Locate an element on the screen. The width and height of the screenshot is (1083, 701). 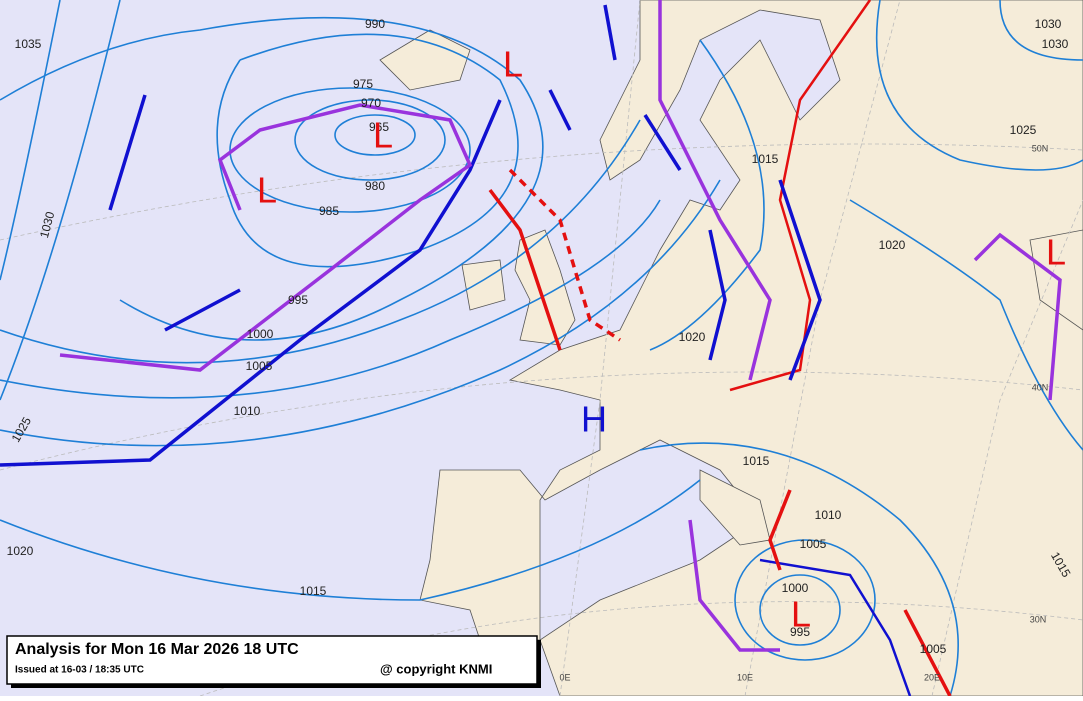
pressure-center: H is located at coordinates (594, 419).